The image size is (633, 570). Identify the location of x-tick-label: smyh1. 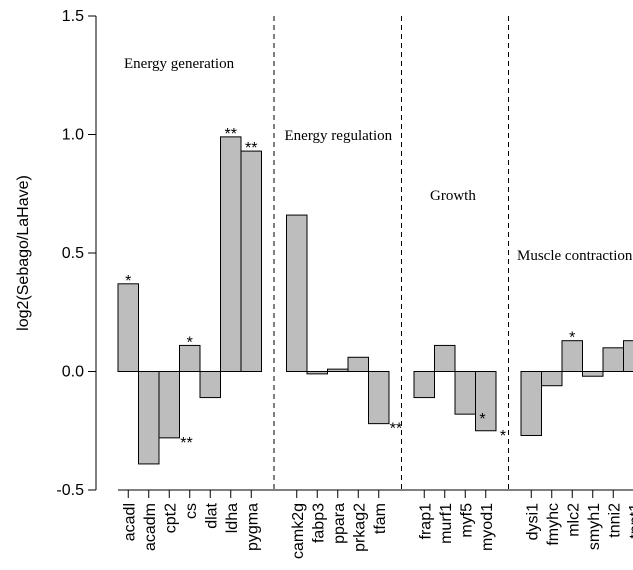
(594, 526).